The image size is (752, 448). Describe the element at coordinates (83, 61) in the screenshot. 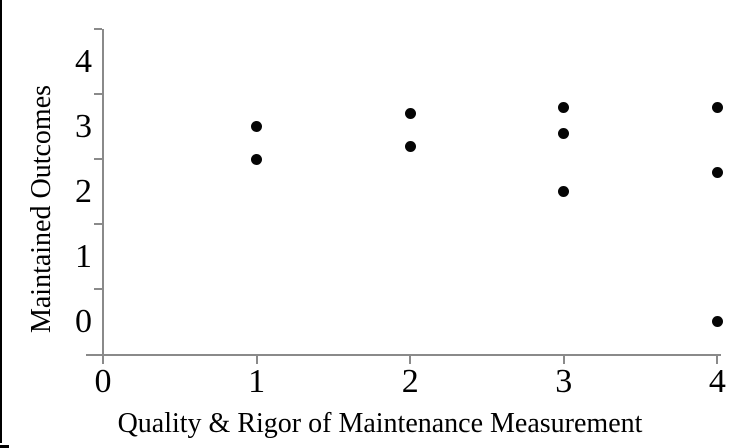

I see `y-tick-label: 4` at that location.